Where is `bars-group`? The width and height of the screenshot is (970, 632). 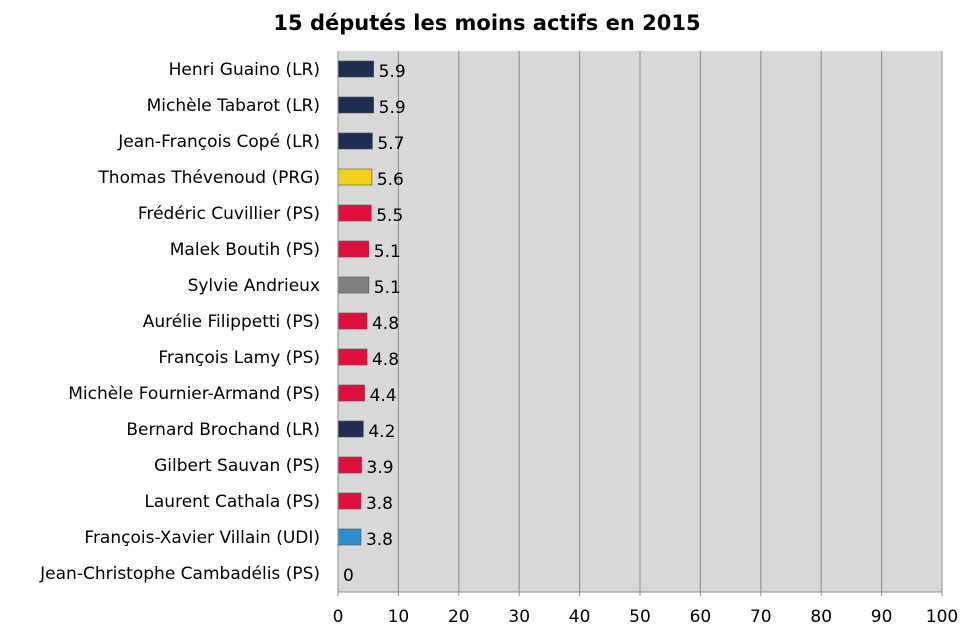 bars-group is located at coordinates (355, 303).